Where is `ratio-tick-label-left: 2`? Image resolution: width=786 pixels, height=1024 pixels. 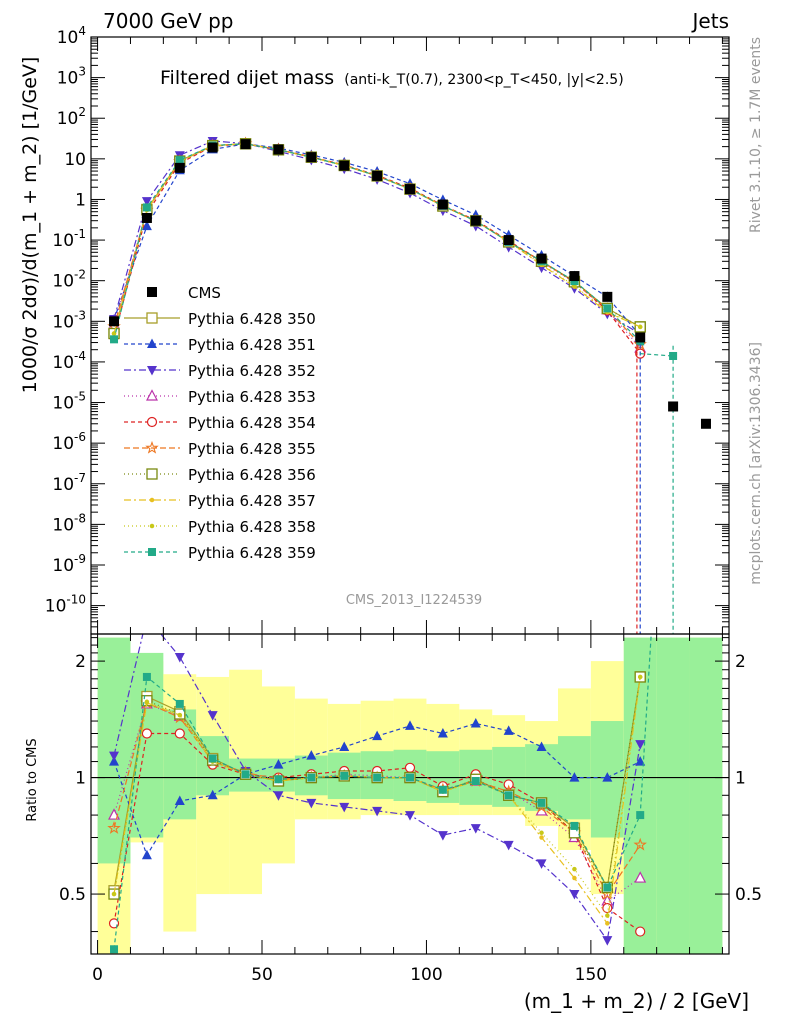
ratio-tick-label-left: 2 is located at coordinates (80, 662).